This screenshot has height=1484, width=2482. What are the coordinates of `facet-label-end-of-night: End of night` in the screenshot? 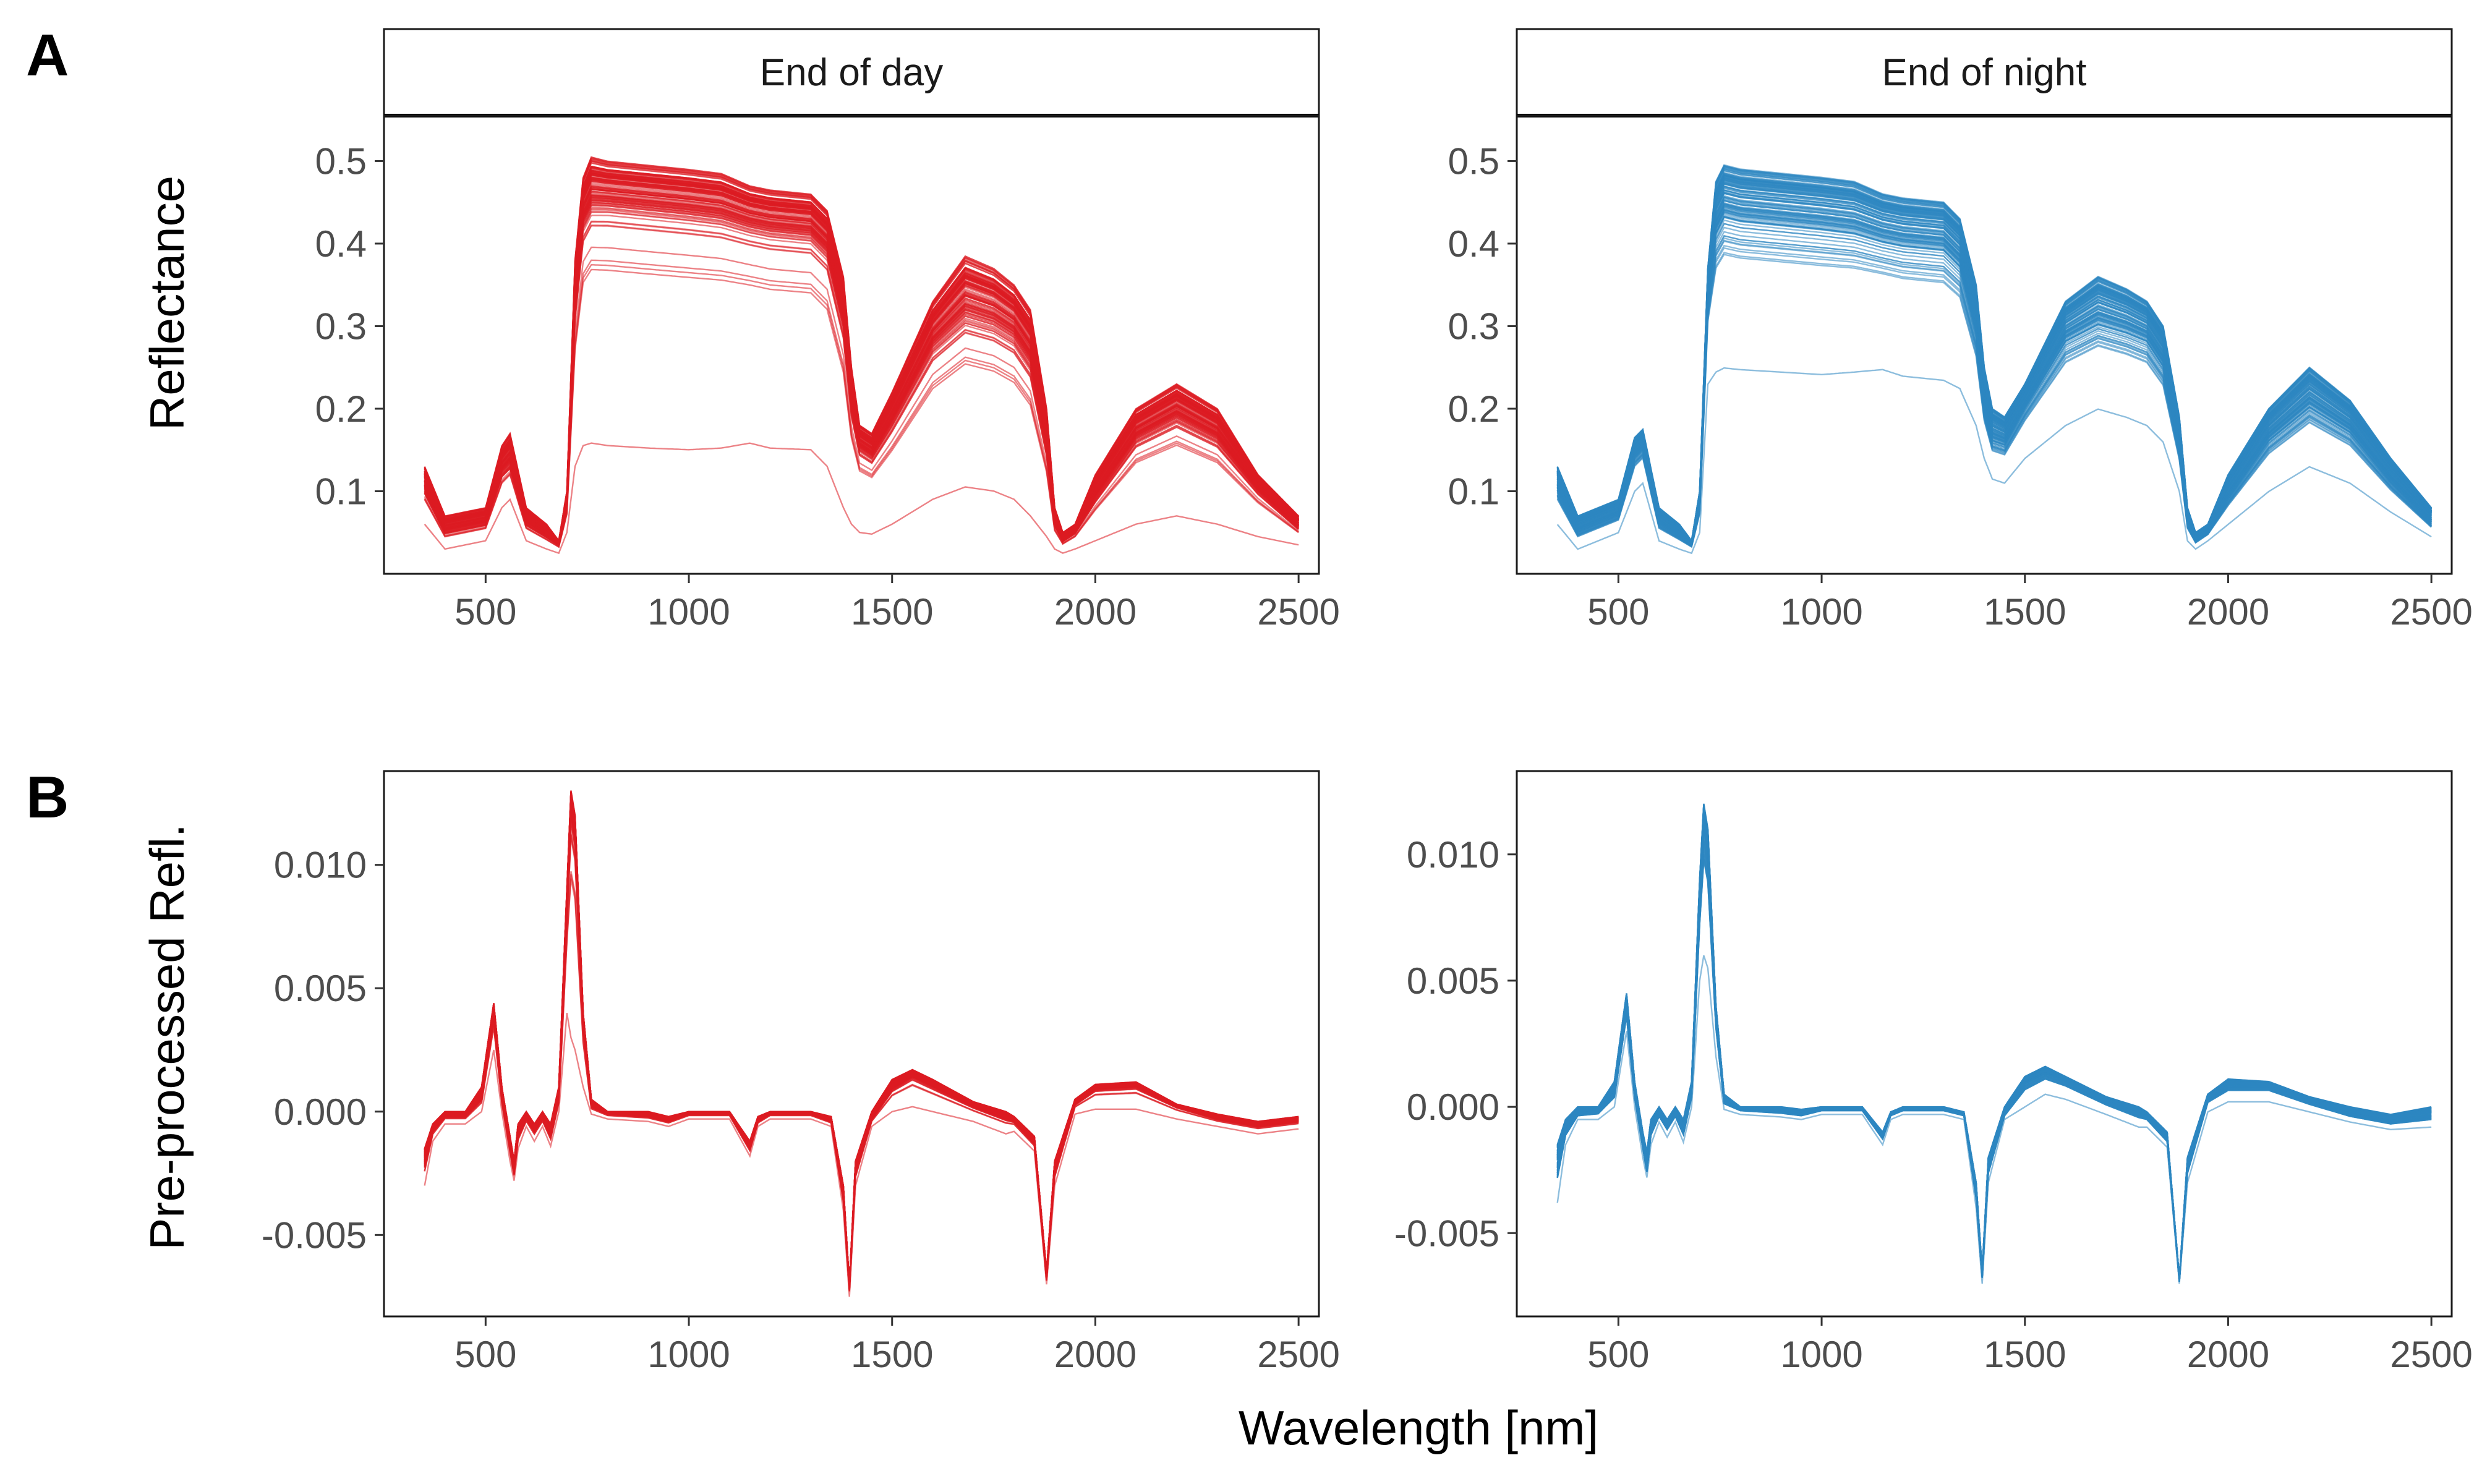 It's located at (1984, 72).